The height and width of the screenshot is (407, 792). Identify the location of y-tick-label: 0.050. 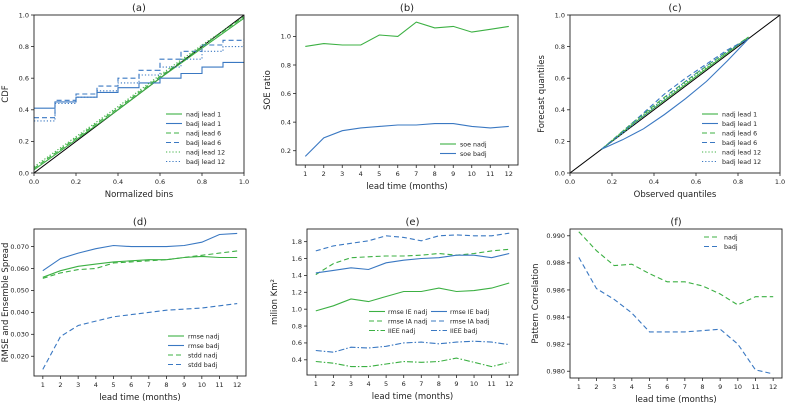
(19, 291).